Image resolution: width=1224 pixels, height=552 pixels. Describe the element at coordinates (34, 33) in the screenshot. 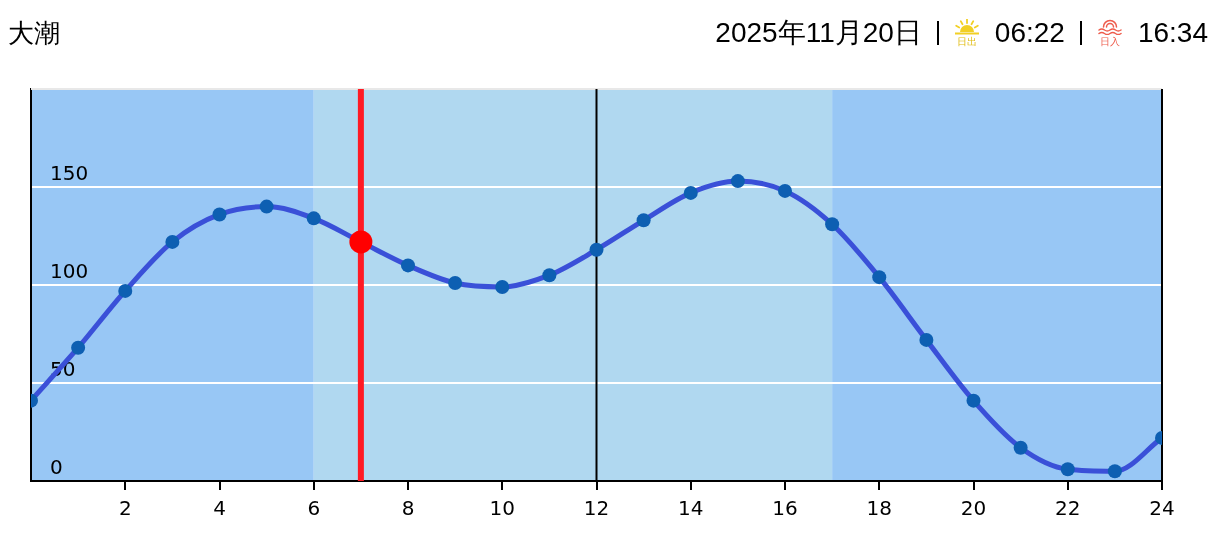

I see `chart-title: 大潮` at that location.